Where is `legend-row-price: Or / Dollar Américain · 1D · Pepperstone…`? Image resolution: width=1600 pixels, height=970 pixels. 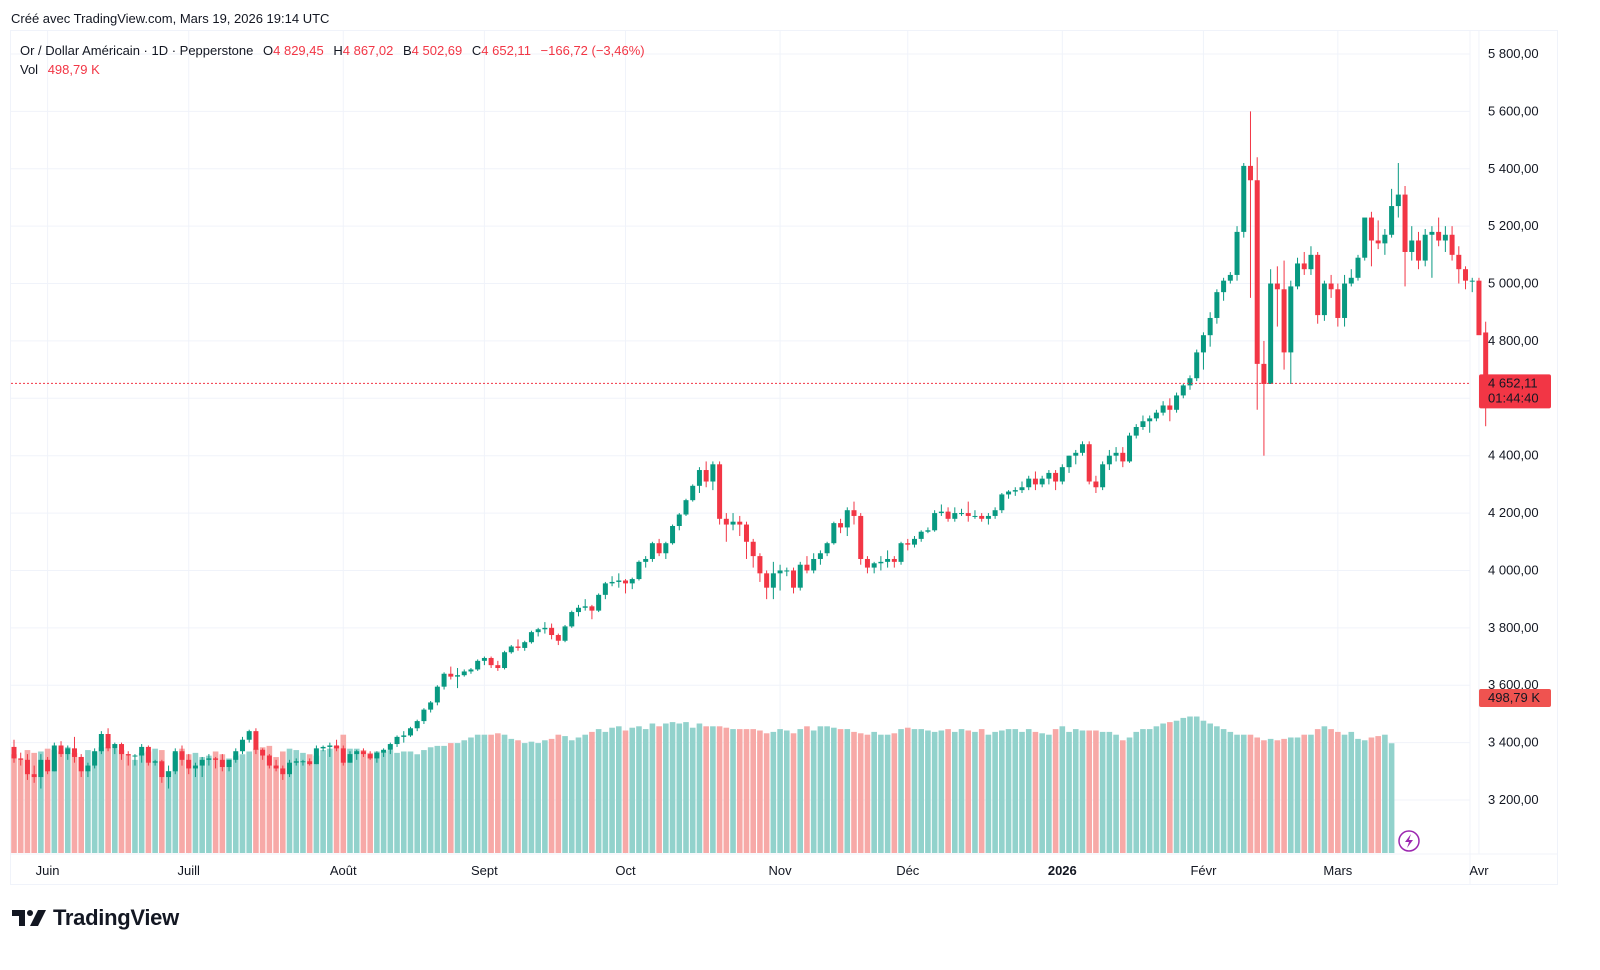
legend-row-price: Or / Dollar Américain · 1D · Pepperstone… is located at coordinates (332, 50).